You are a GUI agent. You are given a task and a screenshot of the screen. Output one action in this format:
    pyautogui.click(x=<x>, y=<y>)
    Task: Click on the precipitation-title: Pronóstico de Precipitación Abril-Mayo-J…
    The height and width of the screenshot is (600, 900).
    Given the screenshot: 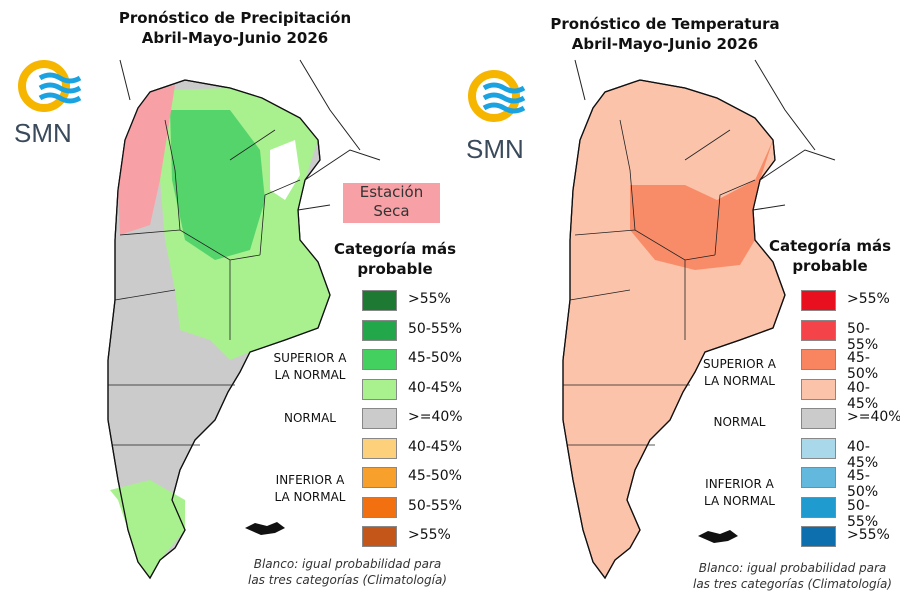 What is the action you would take?
    pyautogui.click(x=235, y=28)
    